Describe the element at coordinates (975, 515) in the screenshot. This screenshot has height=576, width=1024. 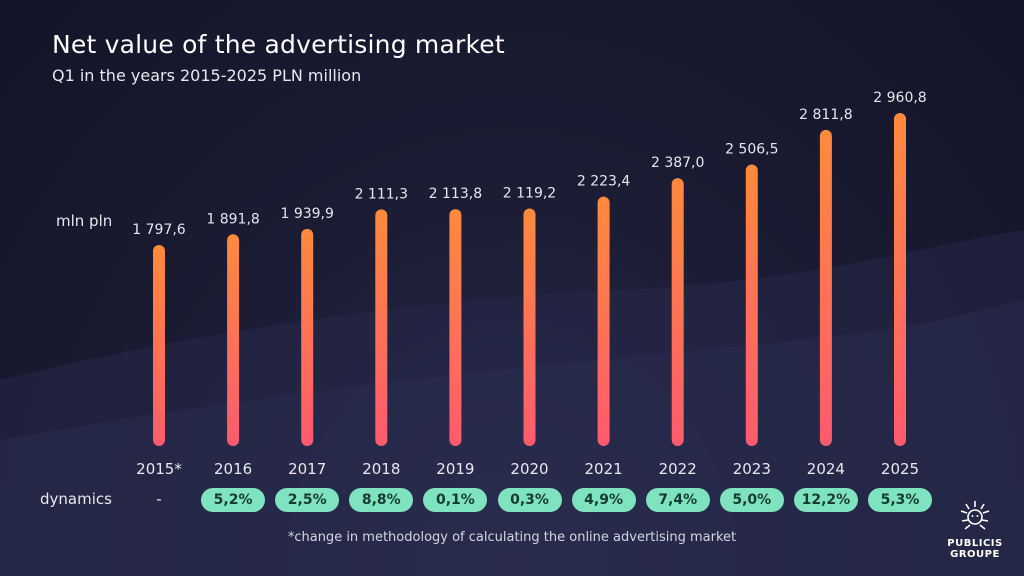
I see `lion-head-icon` at that location.